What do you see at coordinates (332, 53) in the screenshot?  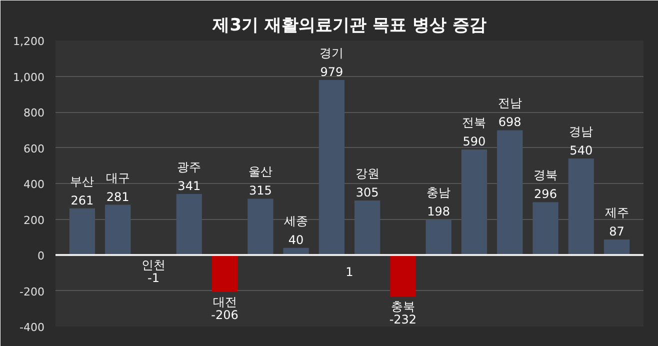 I see `x-tick-label: 경기` at bounding box center [332, 53].